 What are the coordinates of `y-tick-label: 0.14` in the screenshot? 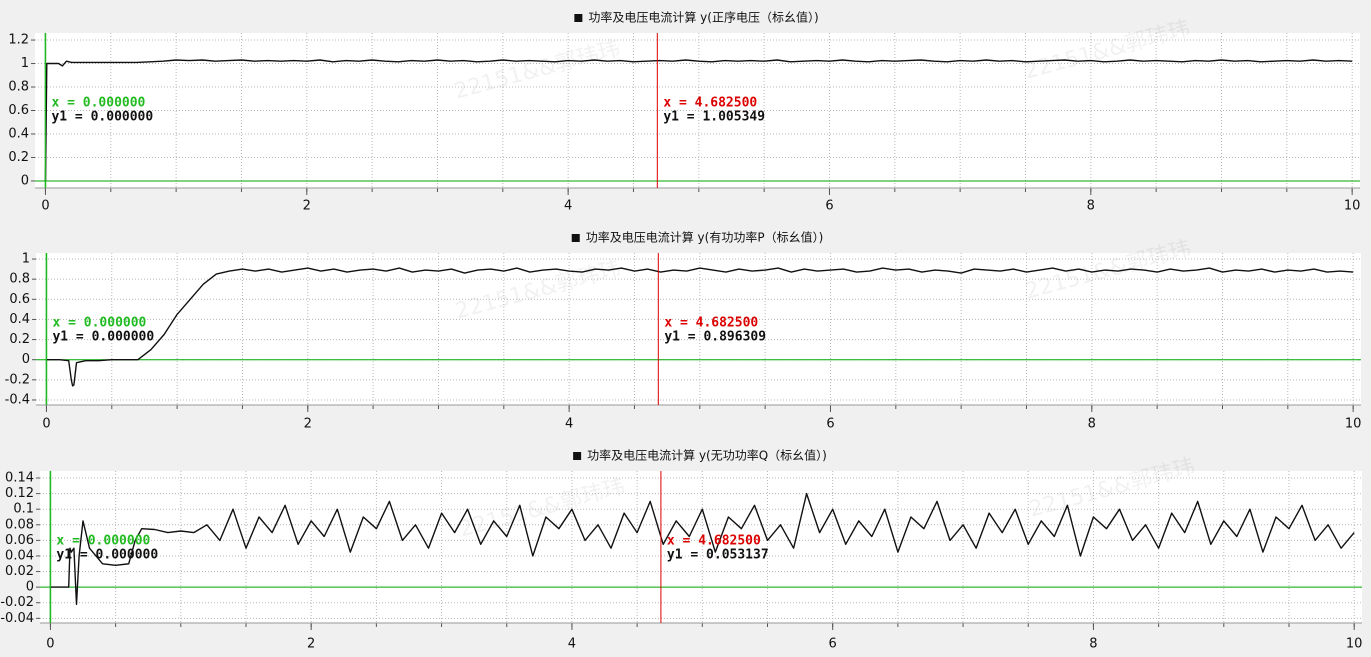 It's located at (19, 478).